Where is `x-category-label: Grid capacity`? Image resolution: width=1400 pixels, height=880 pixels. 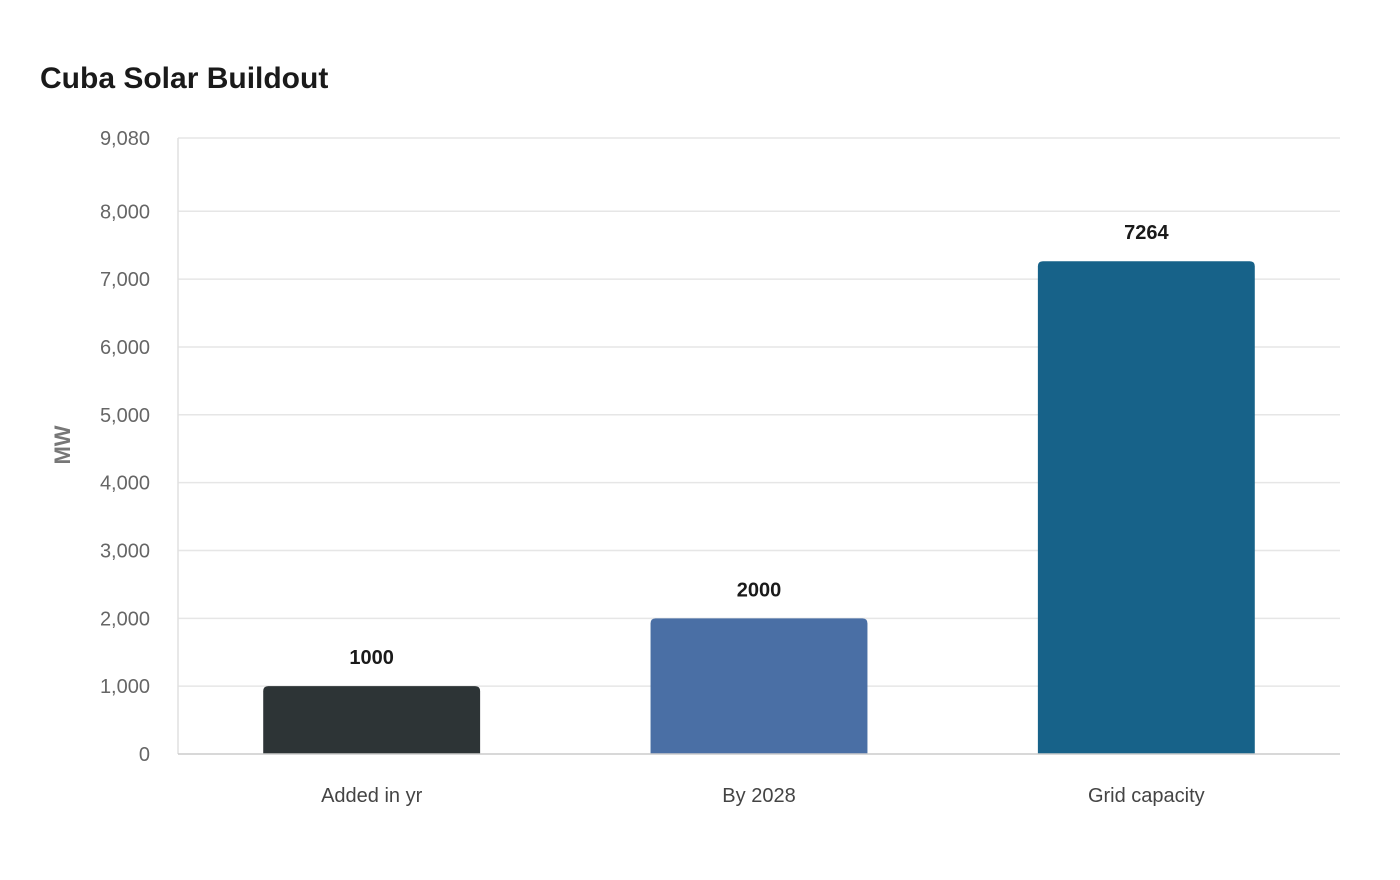 x-category-label: Grid capacity is located at coordinates (1146, 796).